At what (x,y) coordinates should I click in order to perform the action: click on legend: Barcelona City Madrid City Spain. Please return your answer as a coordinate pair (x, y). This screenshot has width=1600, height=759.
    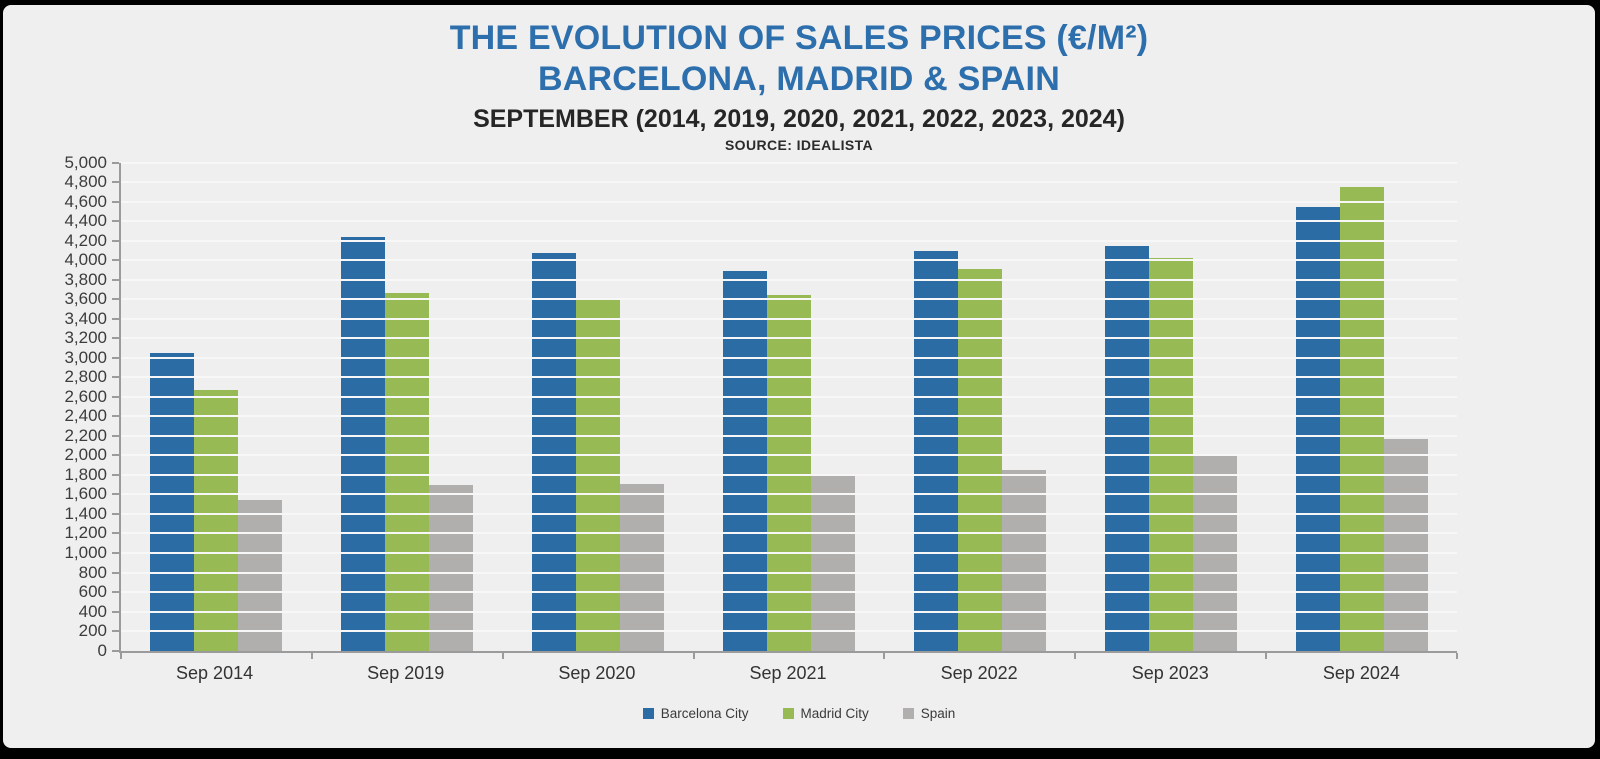
    Looking at the image, I should click on (799, 713).